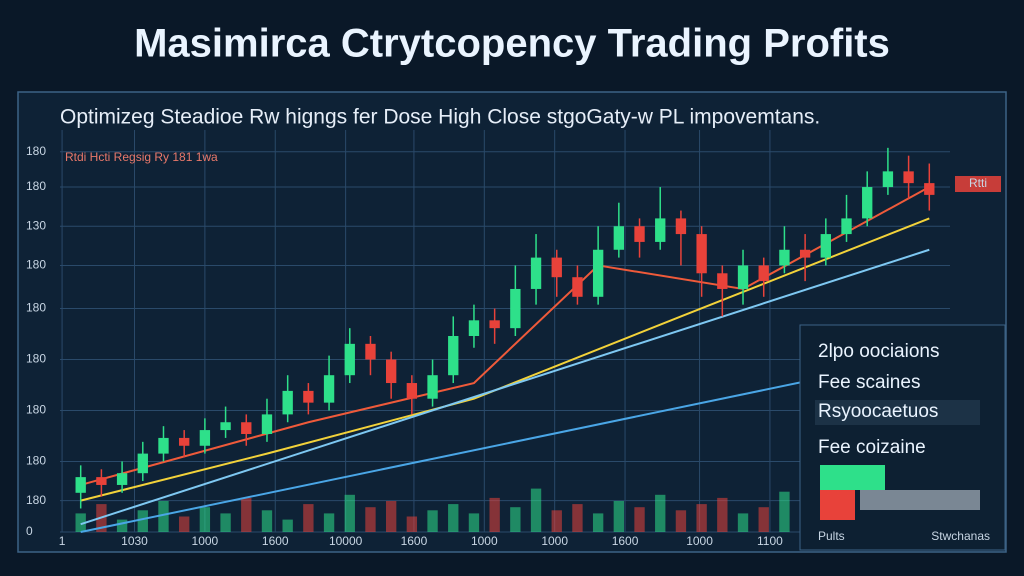  What do you see at coordinates (62, 541) in the screenshot?
I see `x-tick-label: 1` at bounding box center [62, 541].